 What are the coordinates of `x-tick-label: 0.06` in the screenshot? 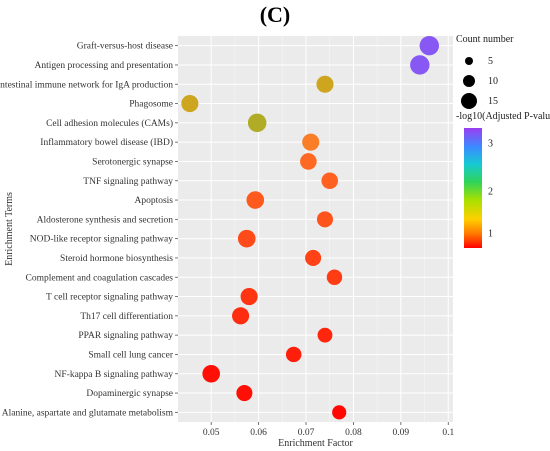 It's located at (258, 433).